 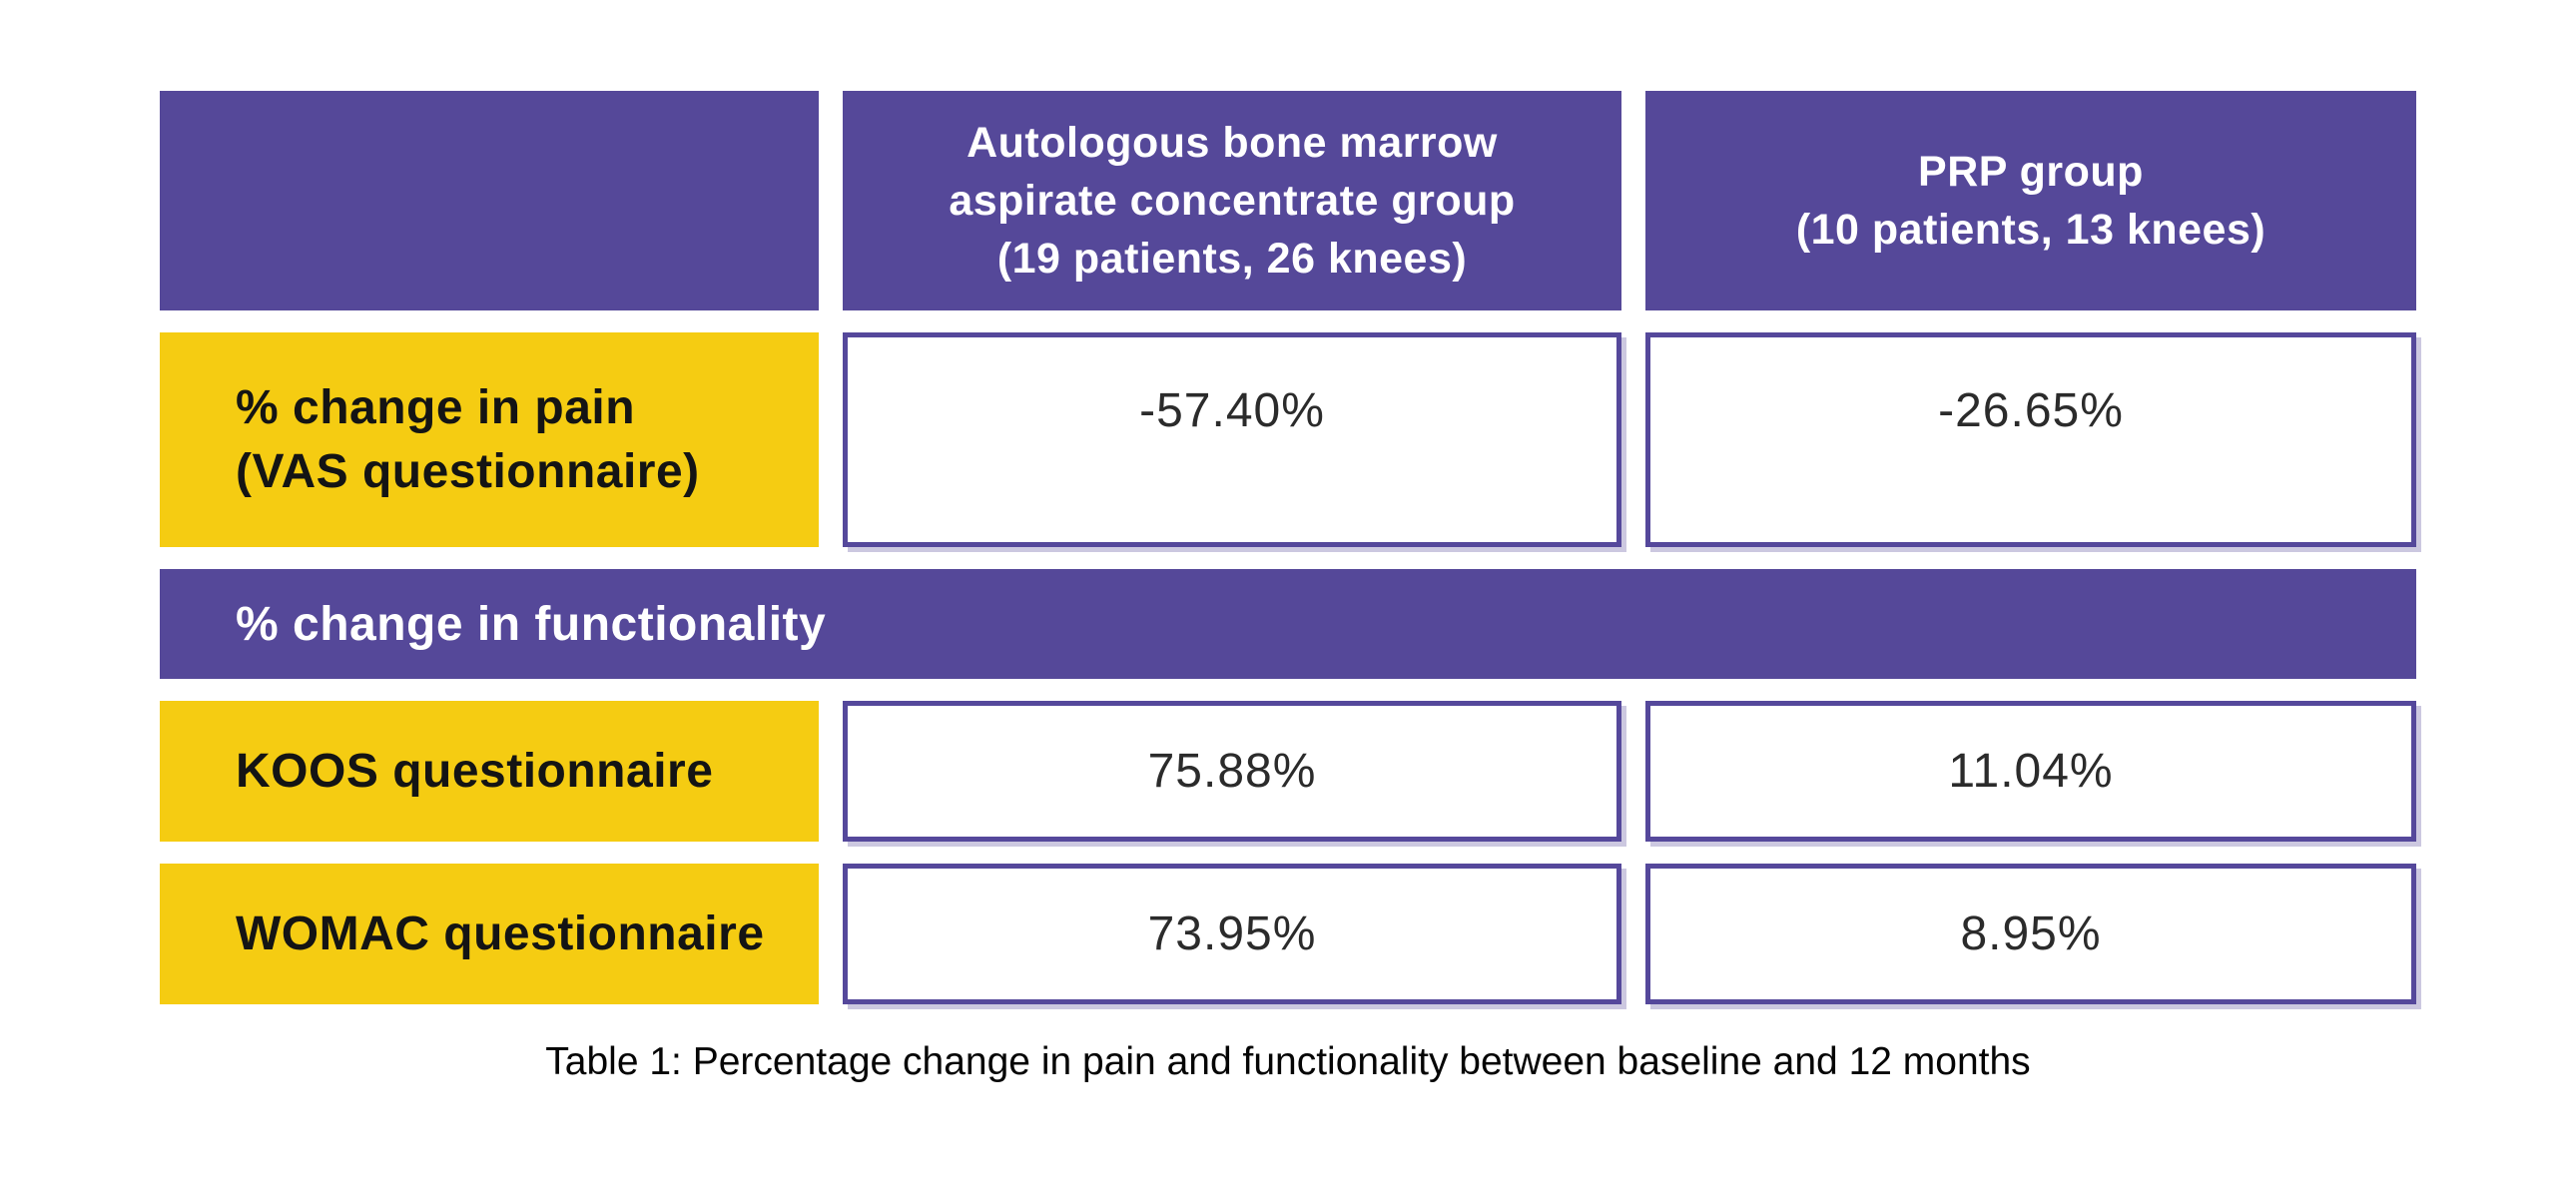 I want to click on value-text: 75.88%, so click(x=1232, y=771).